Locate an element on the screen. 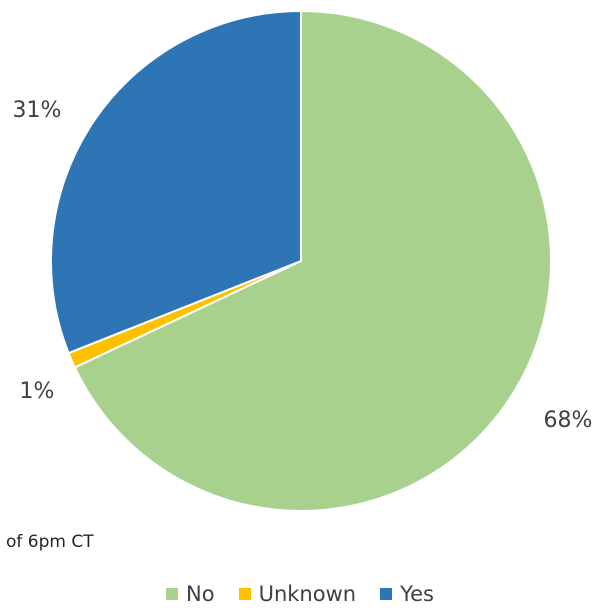 The width and height of the screenshot is (600, 612). footnote: of 6pm CT is located at coordinates (50, 542).